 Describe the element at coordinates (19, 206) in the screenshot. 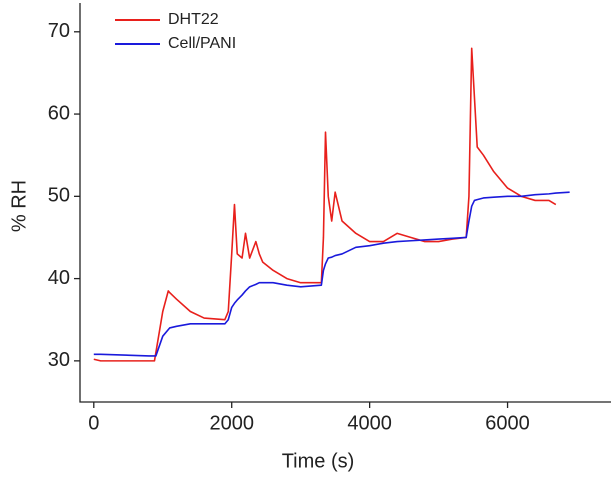

I see `y-axis-title: % RH` at that location.